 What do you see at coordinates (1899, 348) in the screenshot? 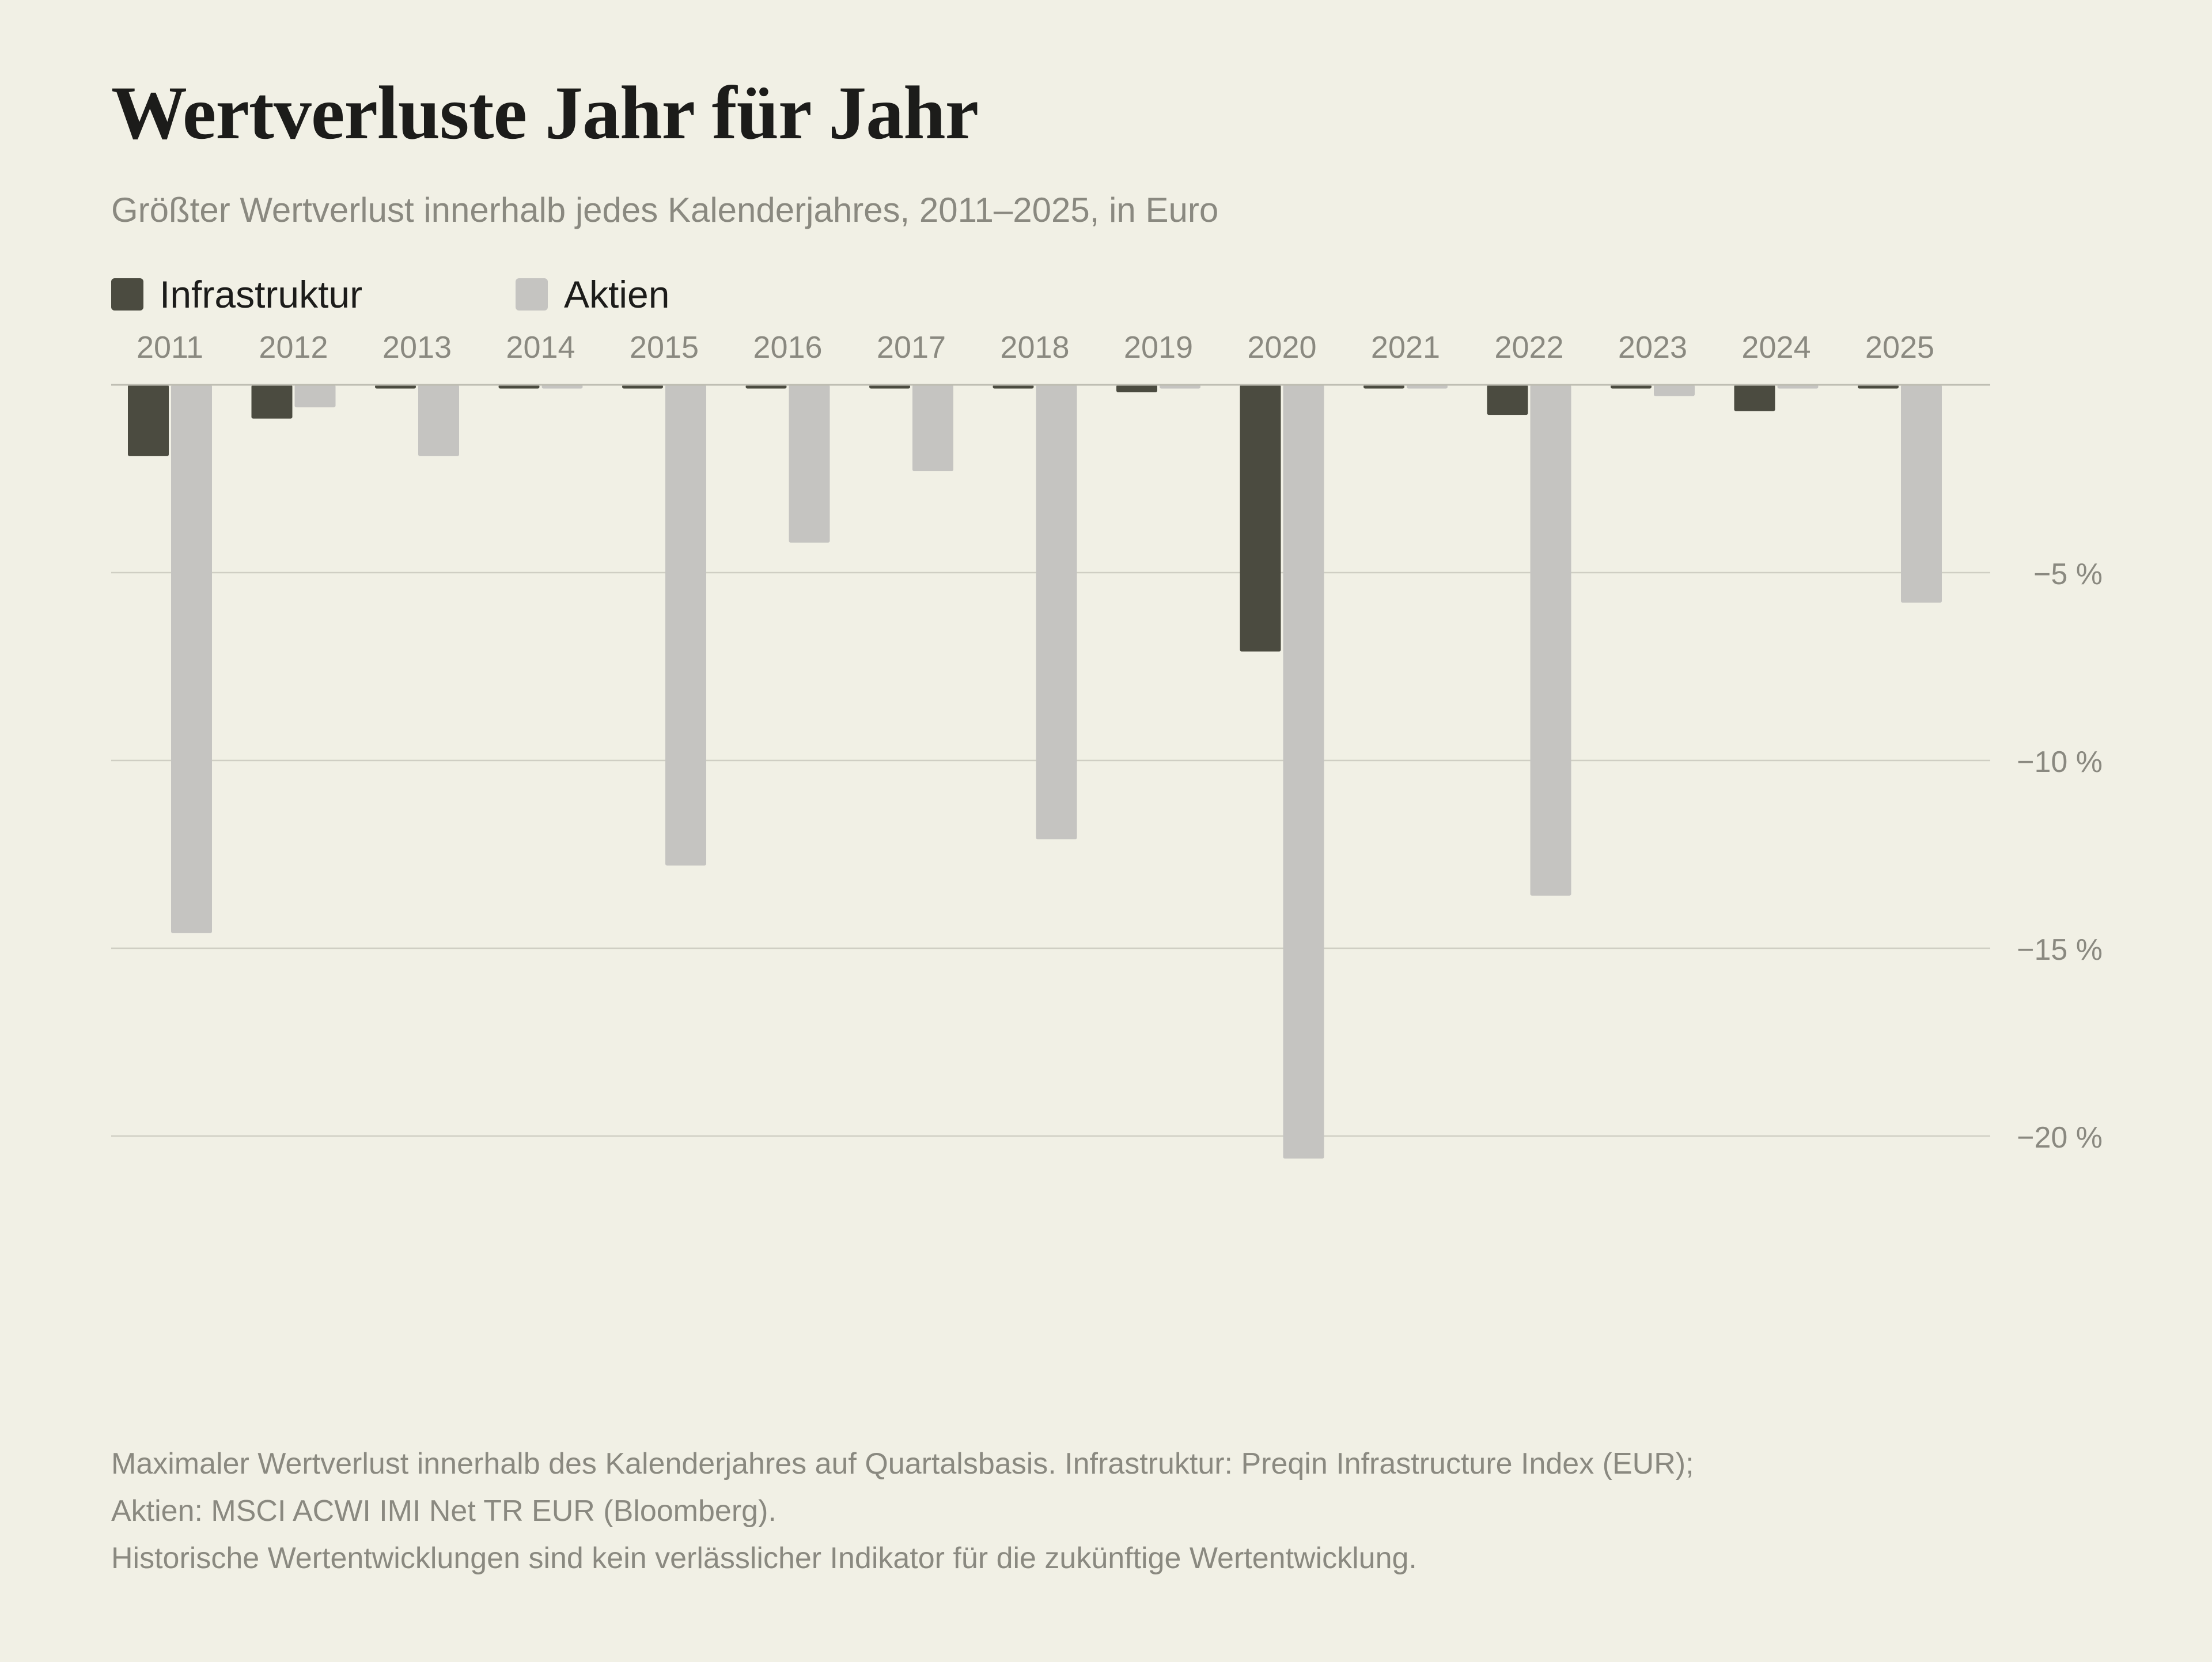
I see `x-tick-label: 2025` at bounding box center [1899, 348].